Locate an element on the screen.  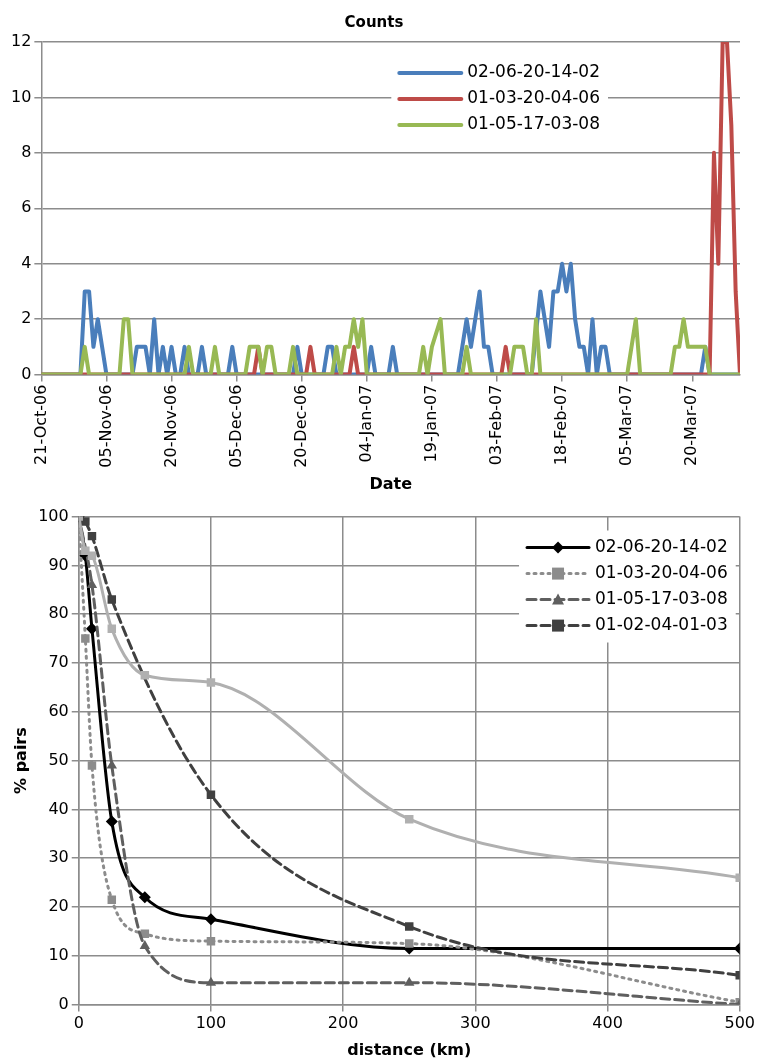
x-tick-label: 100 is located at coordinates (211, 1023).